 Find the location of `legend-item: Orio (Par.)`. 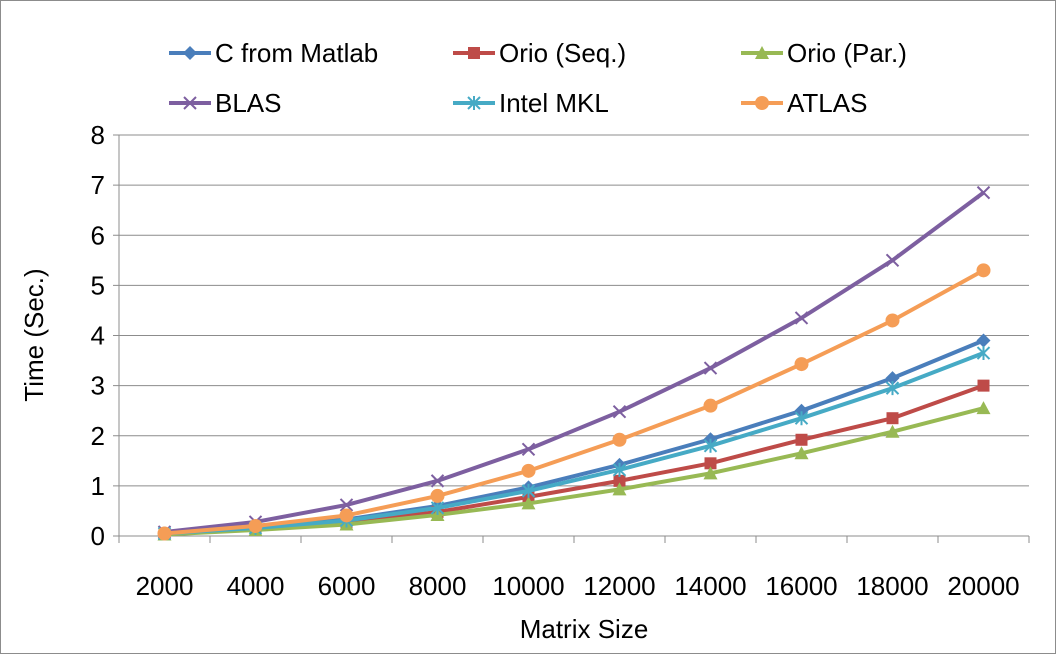

legend-item: Orio (Par.) is located at coordinates (824, 53).